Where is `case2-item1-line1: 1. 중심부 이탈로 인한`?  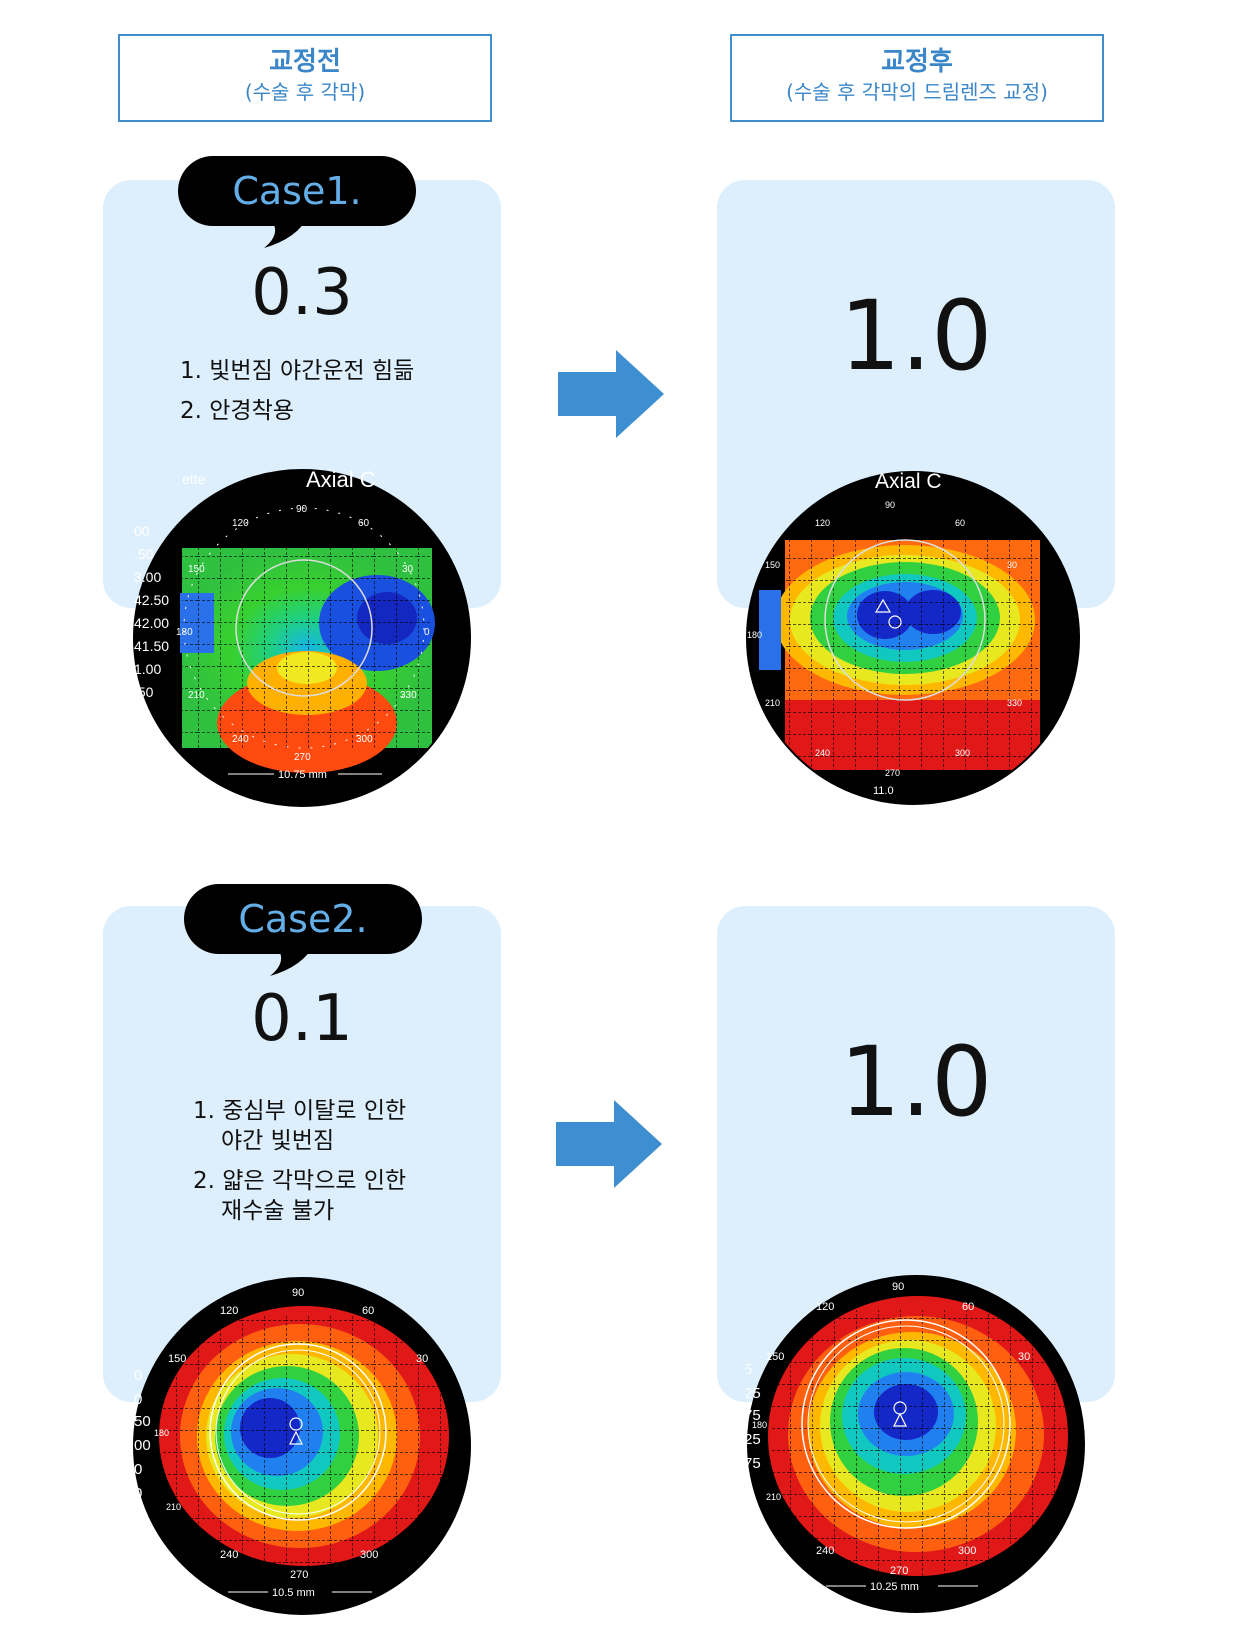
case2-item1-line1: 1. 중심부 이탈로 인한 is located at coordinates (300, 1111).